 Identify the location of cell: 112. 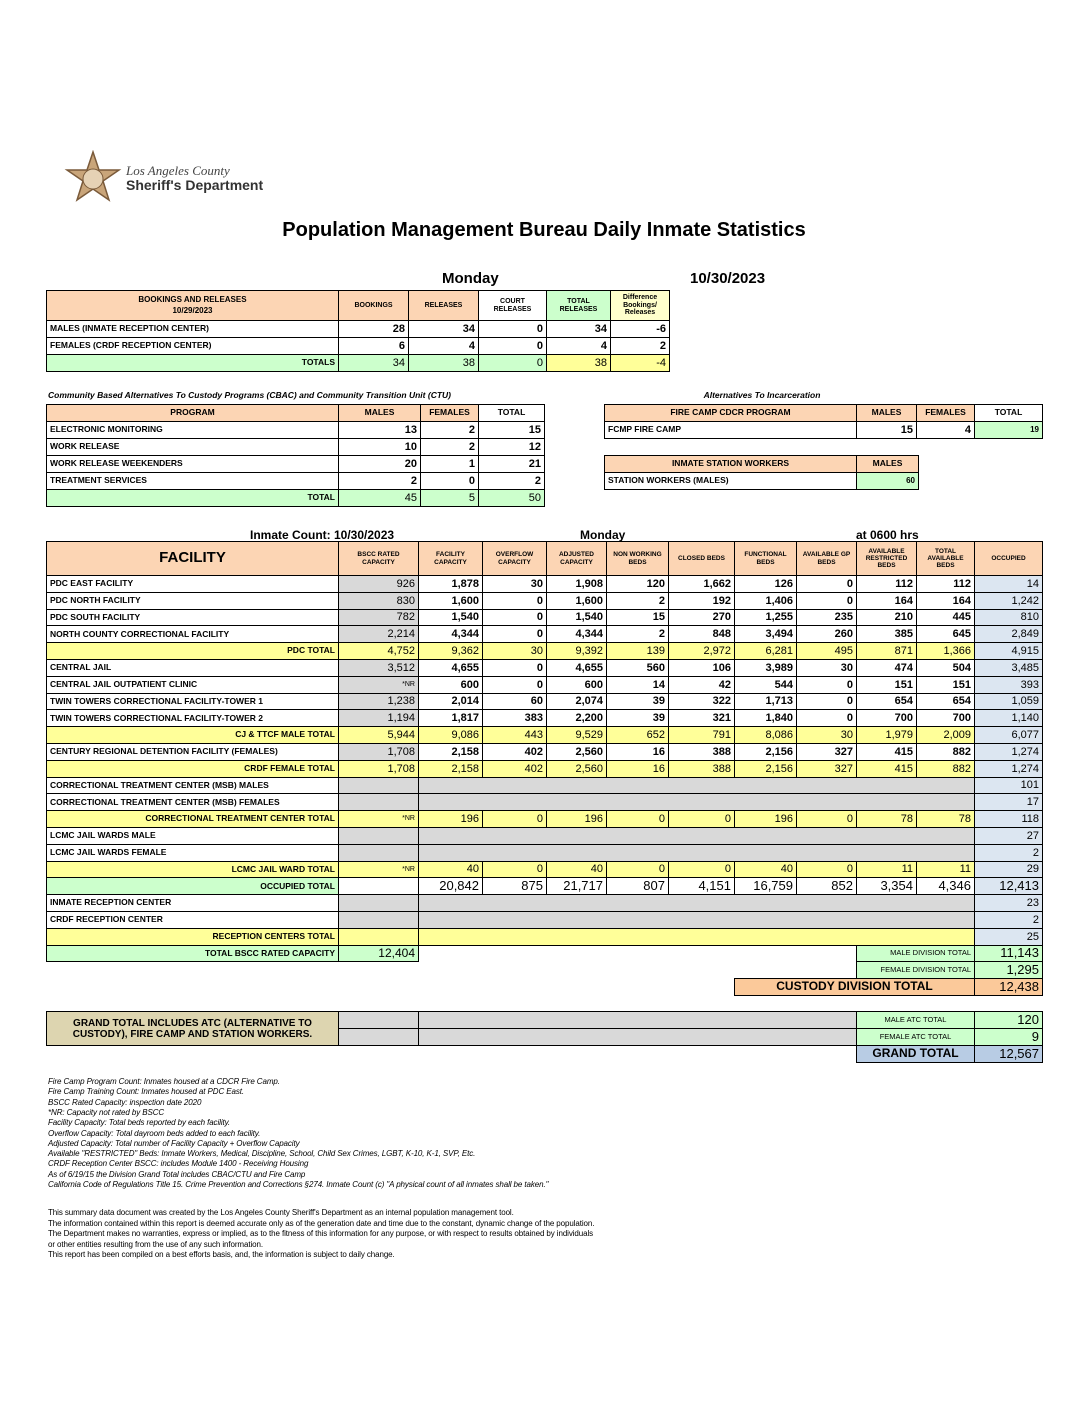
(886, 584).